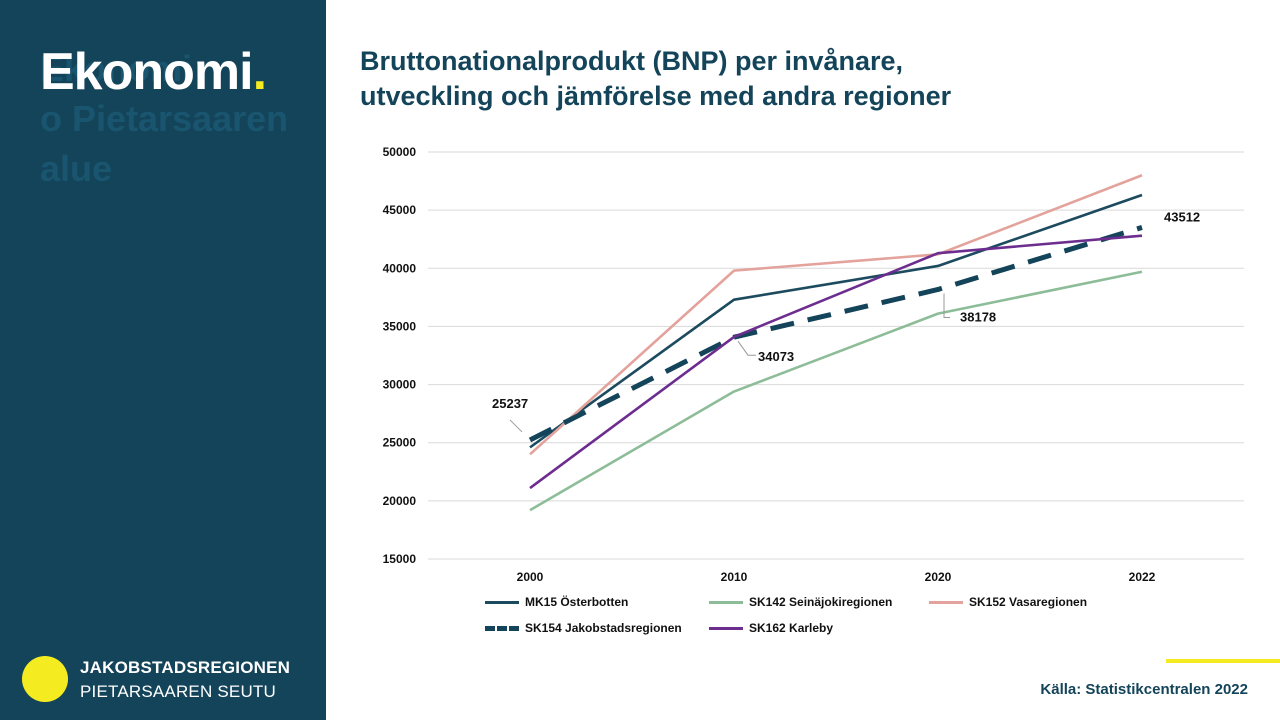  I want to click on section-title-text: Ekonomi, so click(147, 72).